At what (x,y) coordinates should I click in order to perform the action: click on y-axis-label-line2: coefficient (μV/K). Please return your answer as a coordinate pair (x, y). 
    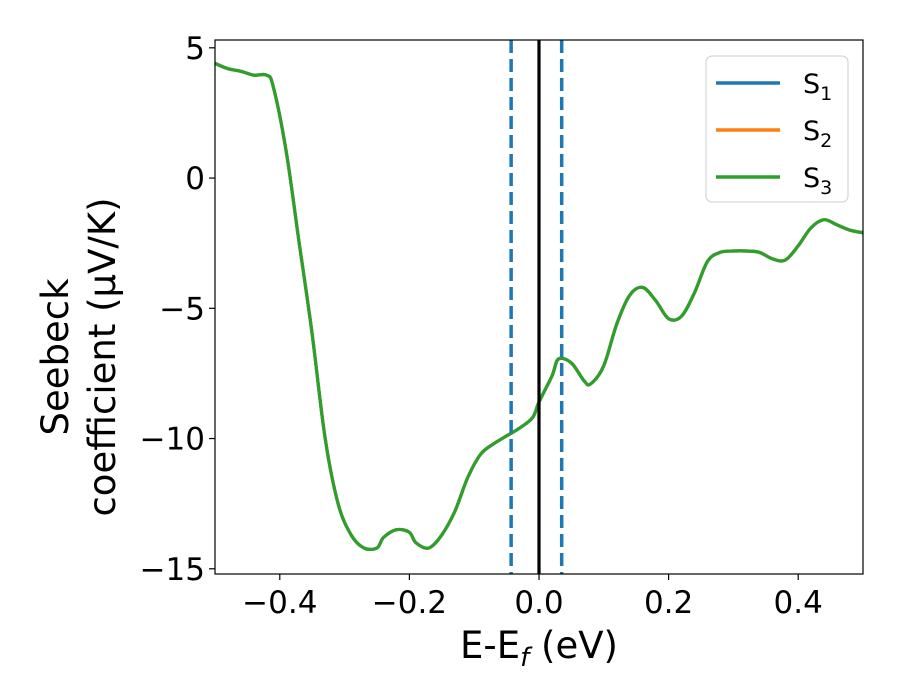
    Looking at the image, I should click on (102, 356).